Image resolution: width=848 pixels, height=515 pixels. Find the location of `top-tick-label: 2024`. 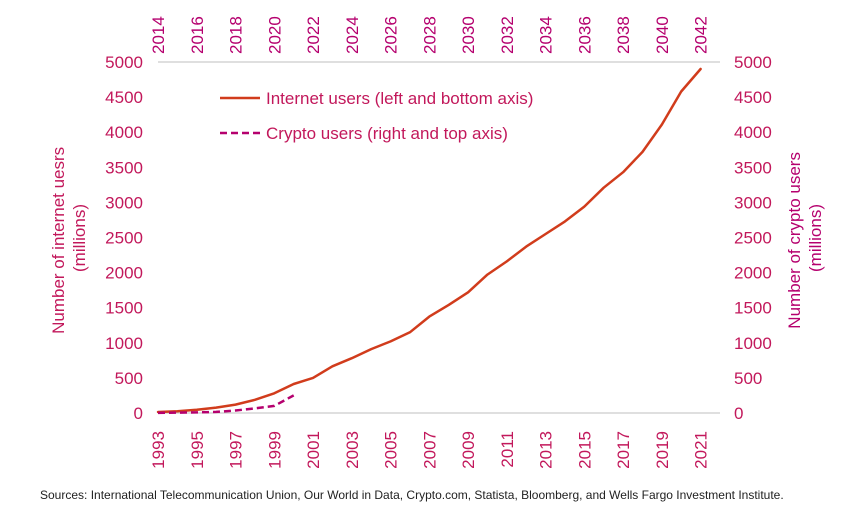

top-tick-label: 2024 is located at coordinates (352, 35).